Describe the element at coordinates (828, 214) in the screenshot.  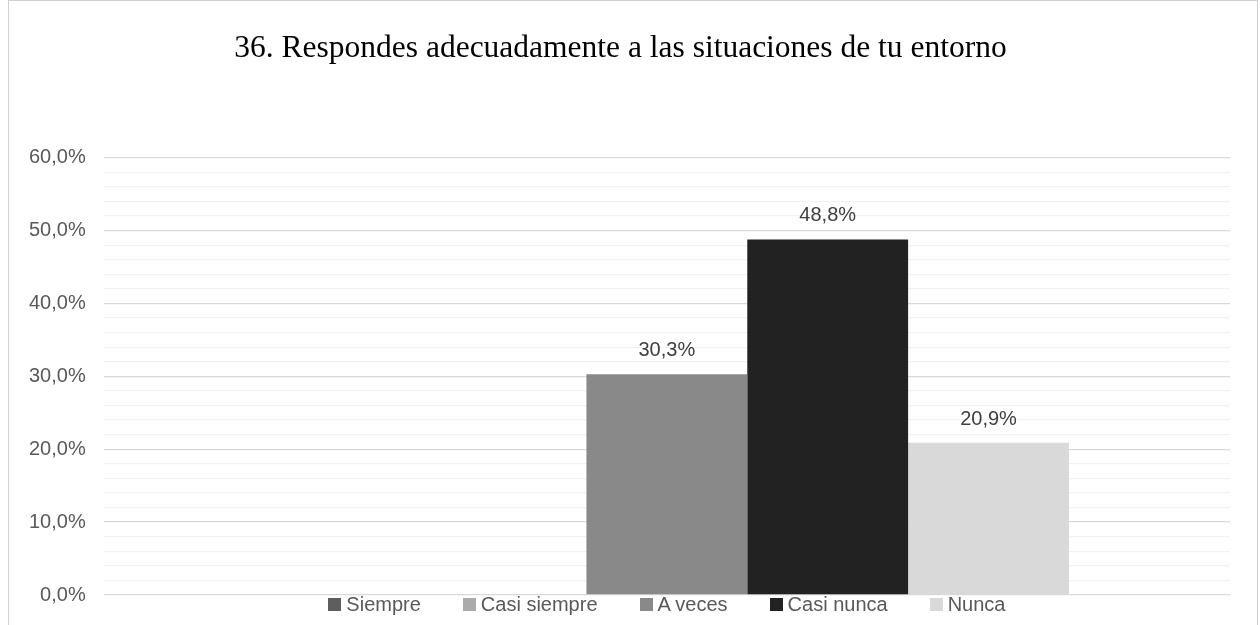
I see `data-label: 48,8%` at that location.